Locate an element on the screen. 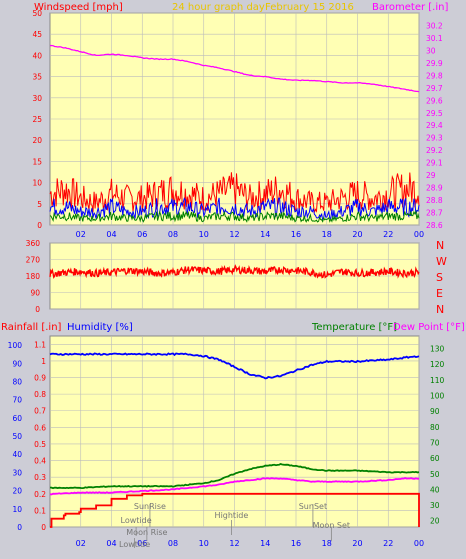  barometer-tick-label: 29.1 is located at coordinates (434, 163).